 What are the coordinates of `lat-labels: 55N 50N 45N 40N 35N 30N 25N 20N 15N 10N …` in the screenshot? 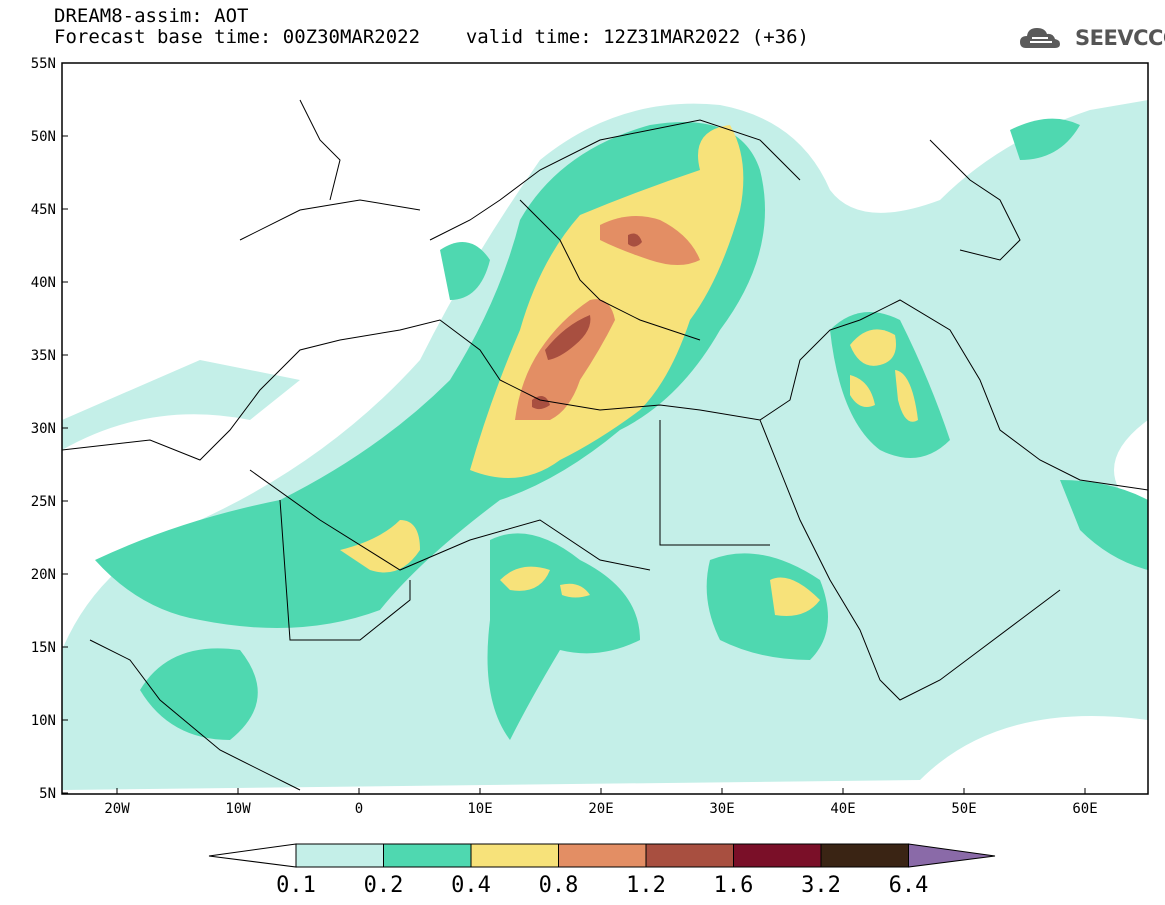 It's located at (43, 429).